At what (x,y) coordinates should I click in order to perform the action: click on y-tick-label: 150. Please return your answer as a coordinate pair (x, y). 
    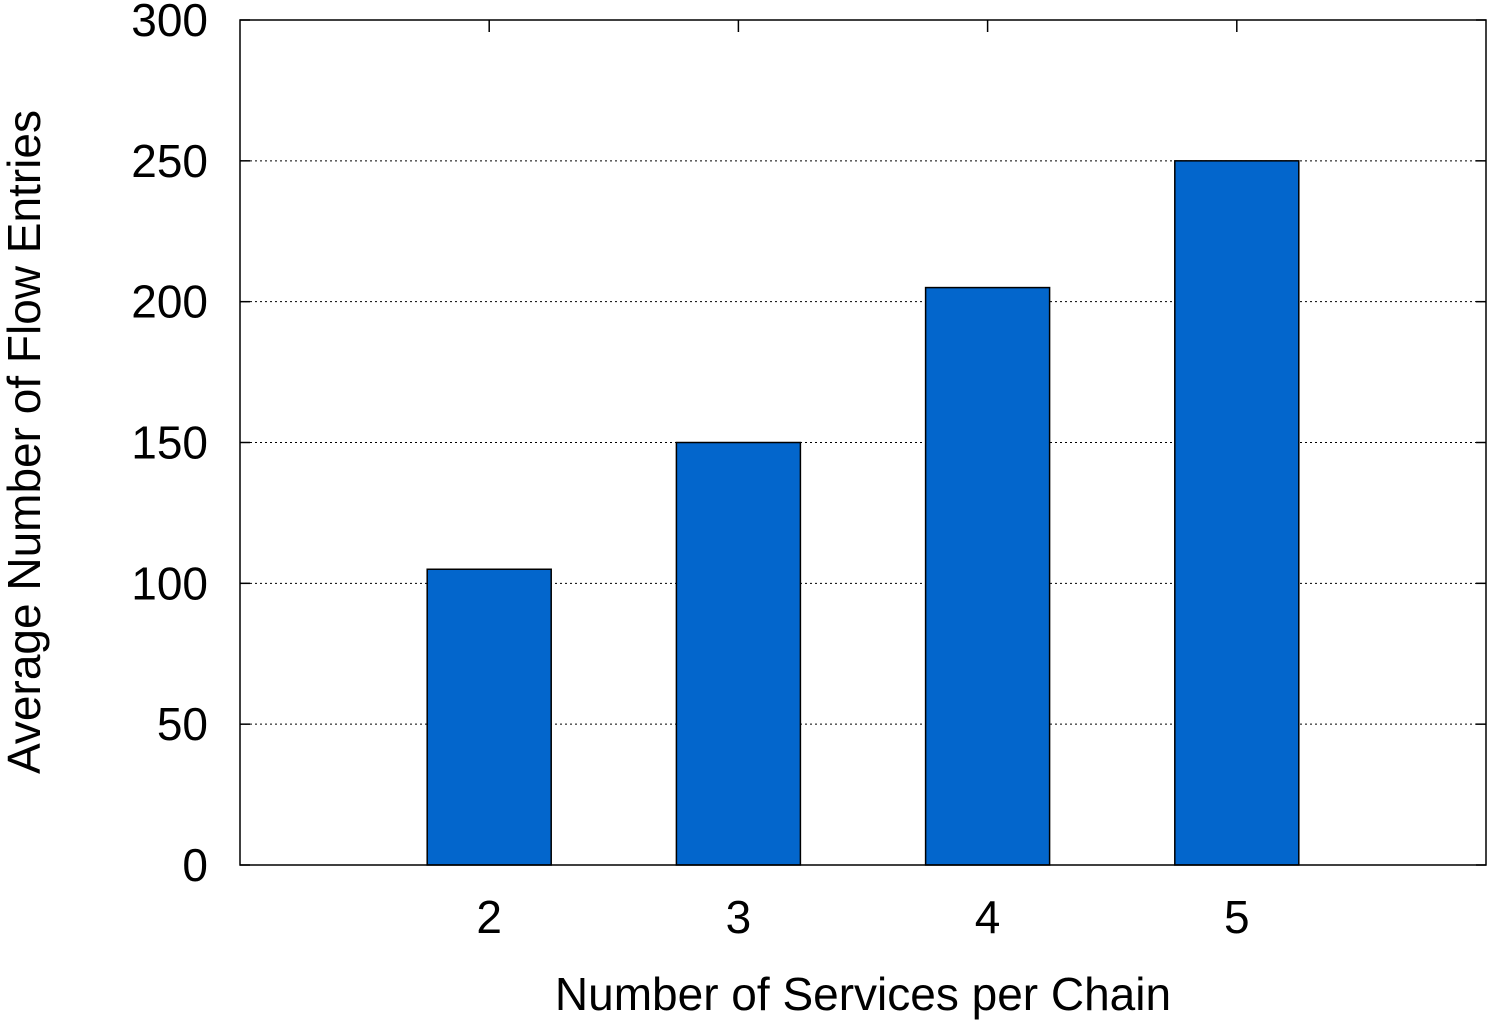
    Looking at the image, I should click on (169, 443).